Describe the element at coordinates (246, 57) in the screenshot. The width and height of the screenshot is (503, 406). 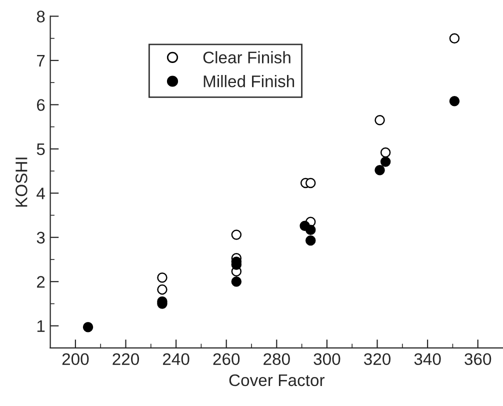
I see `legend-label: Clear Finish` at that location.